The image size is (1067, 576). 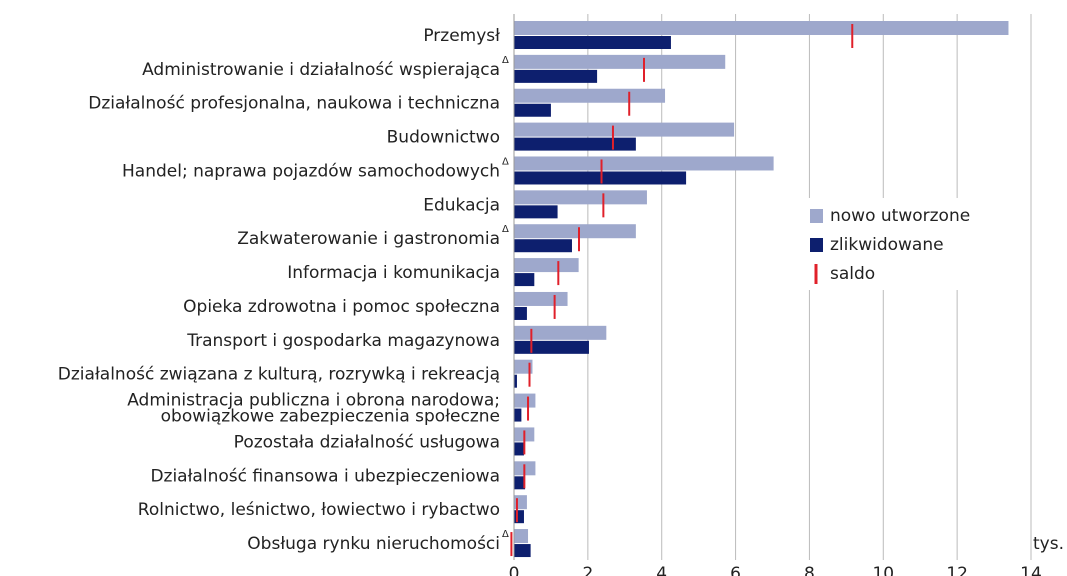 I want to click on y-tick-label: Obsługa rynku nieruchomości, so click(x=373, y=544).